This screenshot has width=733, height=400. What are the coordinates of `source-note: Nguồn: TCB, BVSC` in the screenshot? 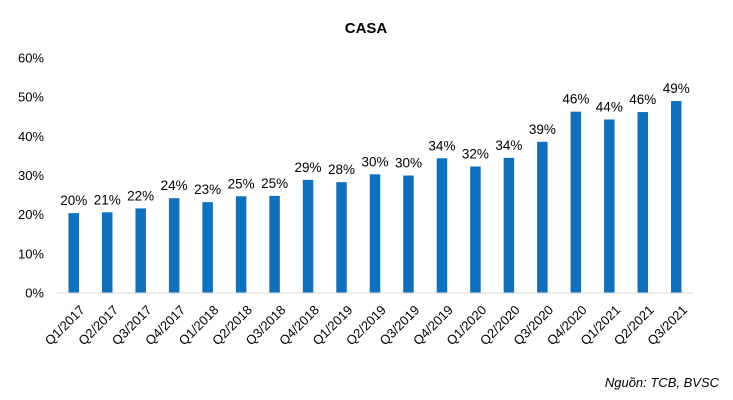 It's located at (661, 382).